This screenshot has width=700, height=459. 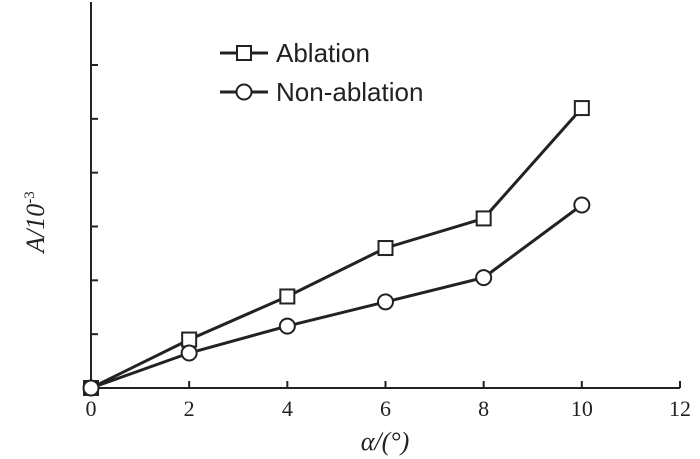 What do you see at coordinates (582, 408) in the screenshot?
I see `x-tick-label: 10` at bounding box center [582, 408].